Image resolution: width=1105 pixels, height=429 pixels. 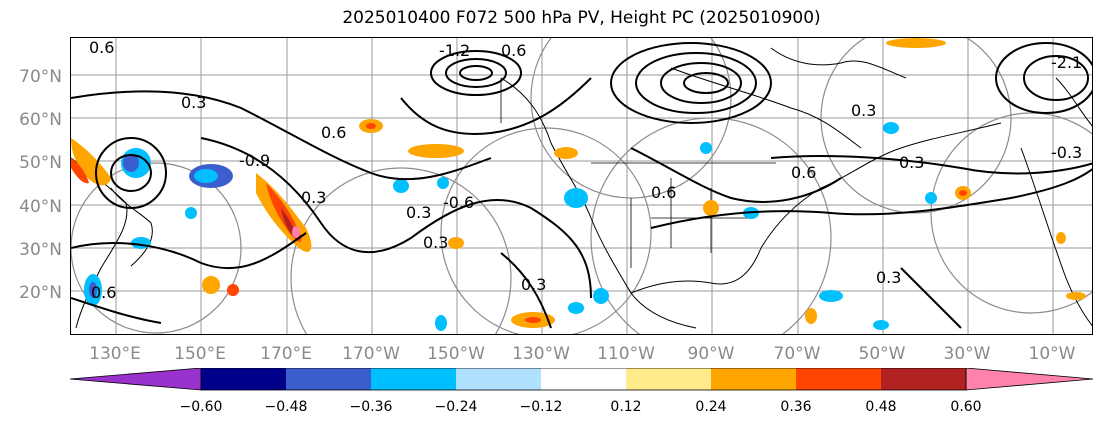 I want to click on colorbar-tick: 0.48, so click(x=881, y=407).